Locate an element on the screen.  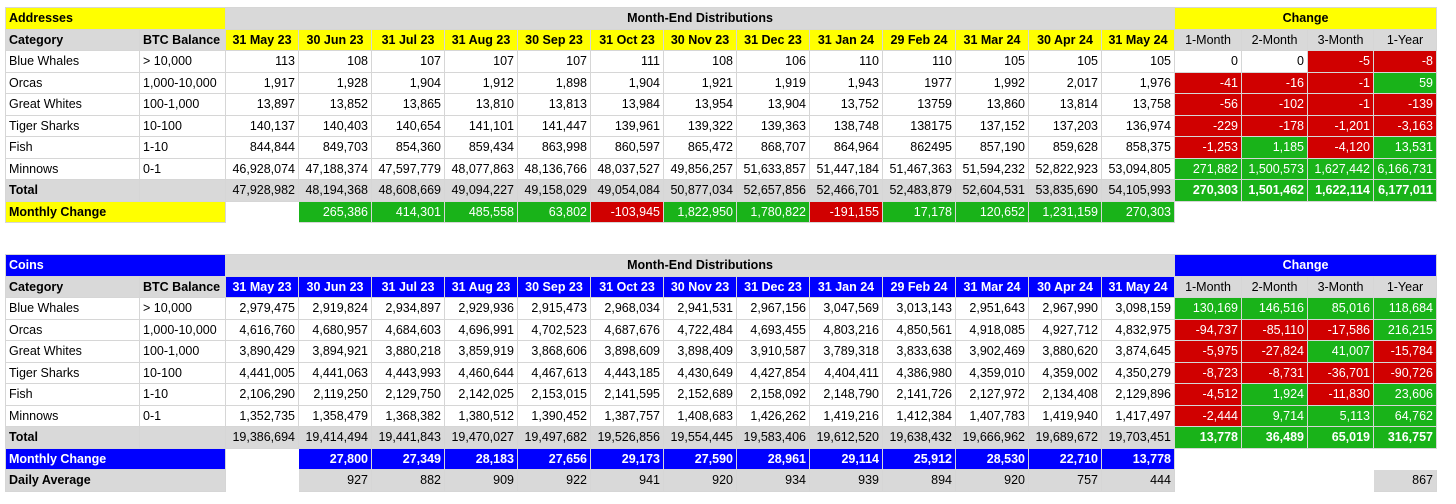
addresses-title: Addresses is located at coordinates (115, 18).